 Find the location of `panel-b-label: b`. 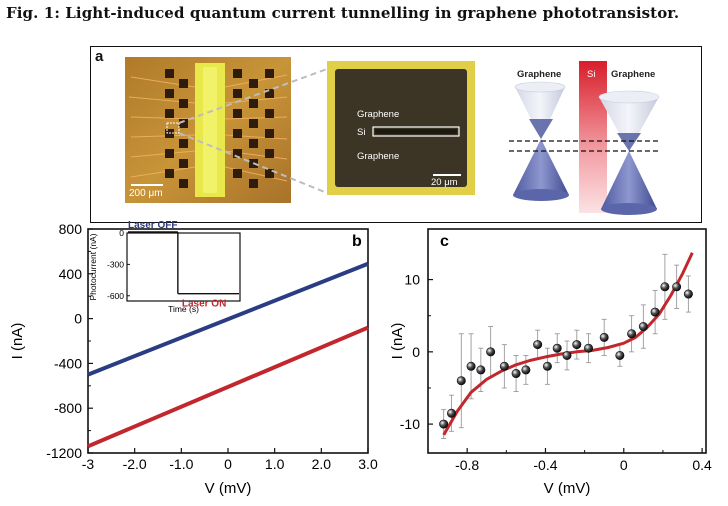

panel-b-label: b is located at coordinates (357, 241).